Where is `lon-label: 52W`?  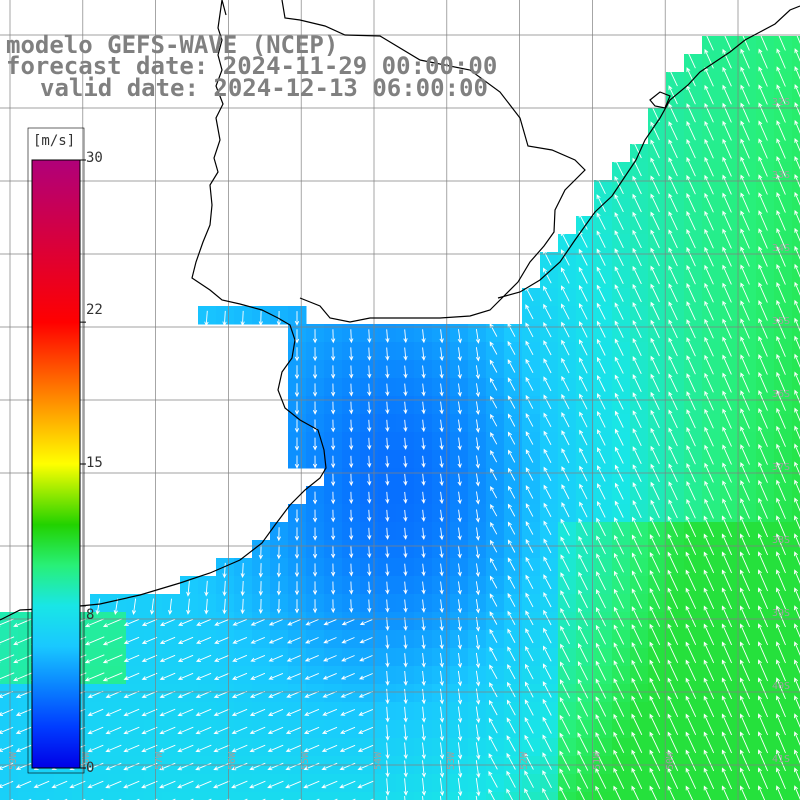 lon-label: 52W is located at coordinates (524, 760).